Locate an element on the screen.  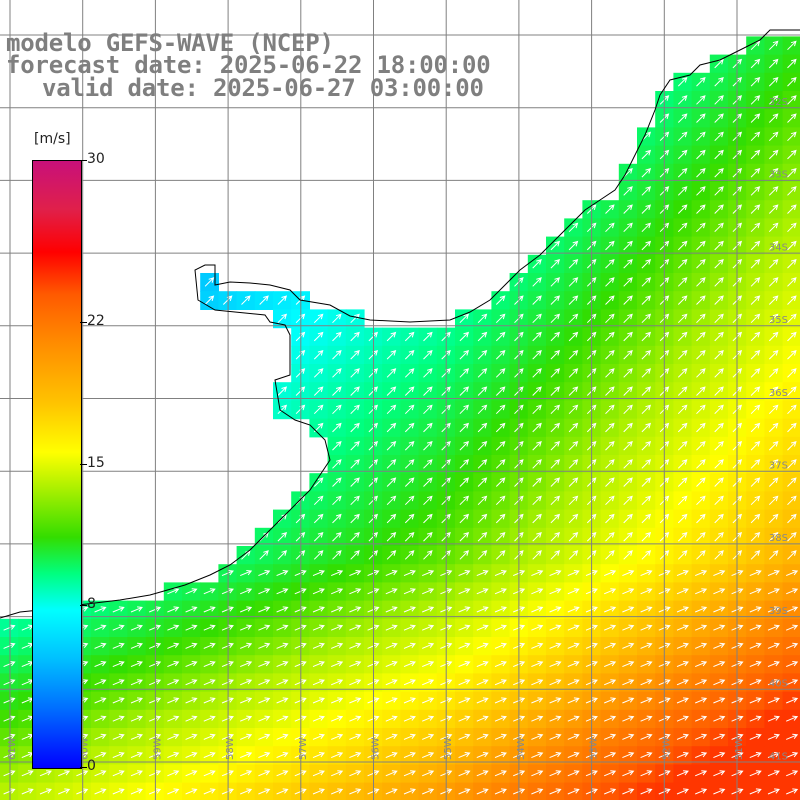
lon-label: 60W is located at coordinates (85, 748).